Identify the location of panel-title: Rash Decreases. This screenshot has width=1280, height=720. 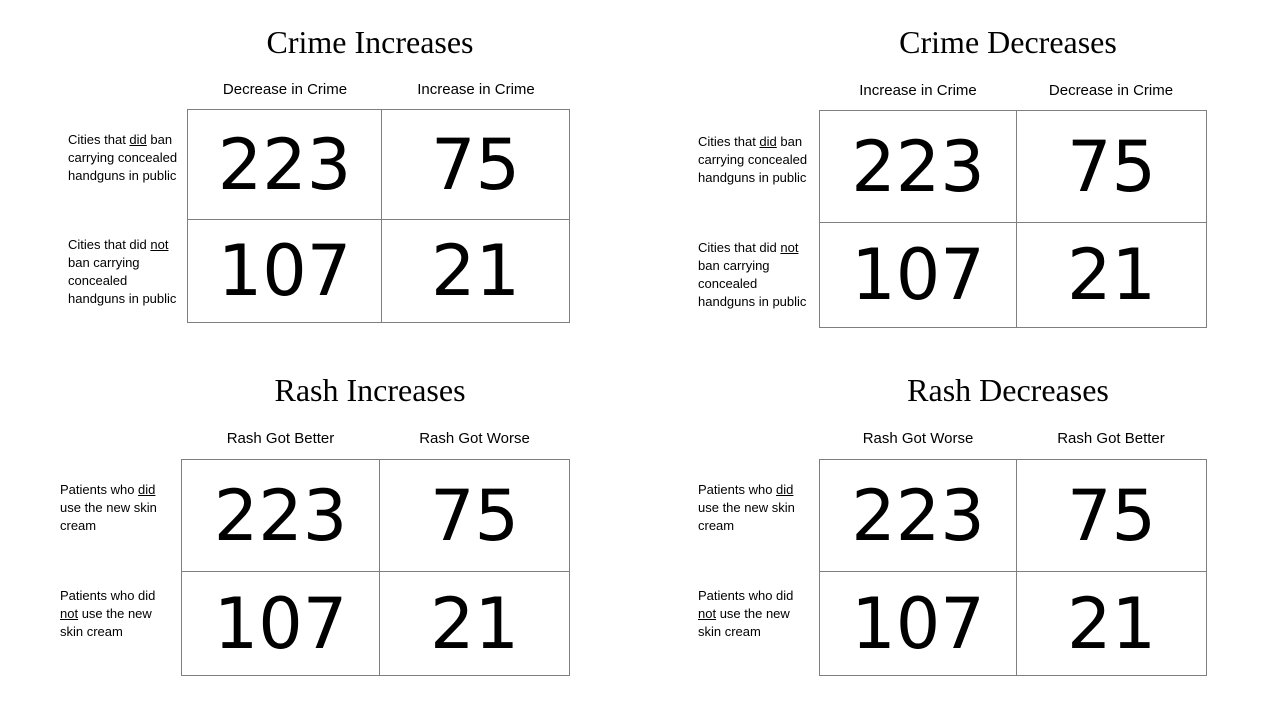
(1008, 390).